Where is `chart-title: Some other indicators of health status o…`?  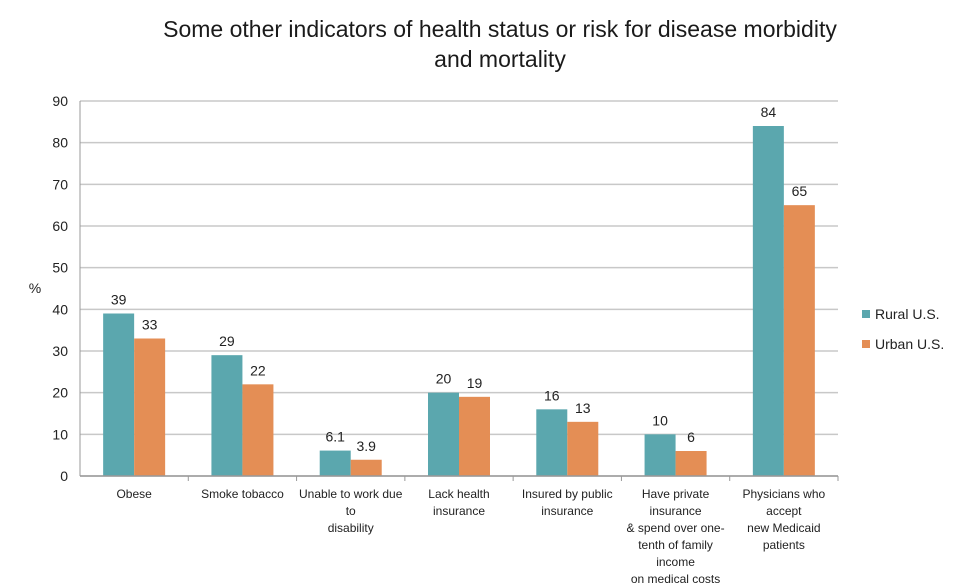
chart-title: Some other indicators of health status o… is located at coordinates (482, 44).